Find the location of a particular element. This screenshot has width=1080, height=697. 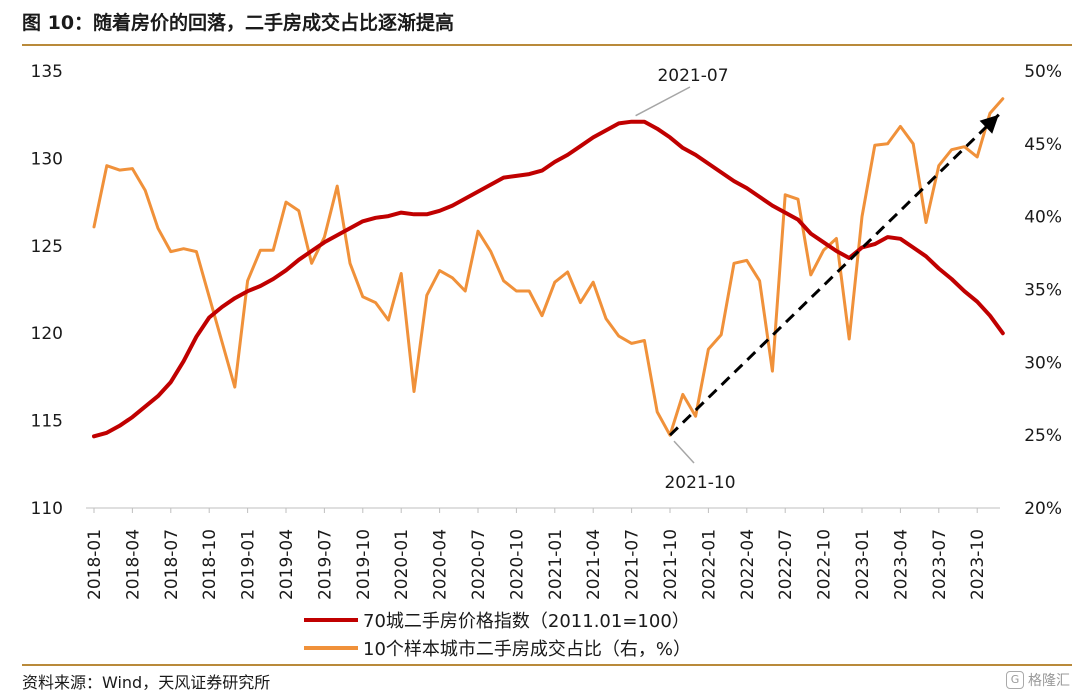

y-right-tick-label: 25% is located at coordinates (1043, 436).